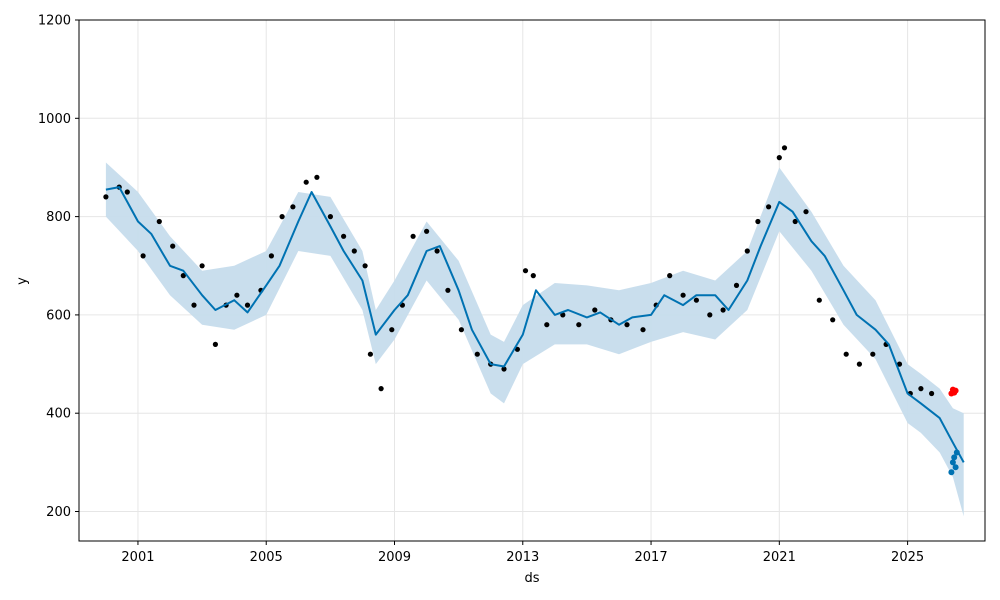 The width and height of the screenshot is (1000, 600). What do you see at coordinates (22, 281) in the screenshot?
I see `y-axis-title: y` at bounding box center [22, 281].